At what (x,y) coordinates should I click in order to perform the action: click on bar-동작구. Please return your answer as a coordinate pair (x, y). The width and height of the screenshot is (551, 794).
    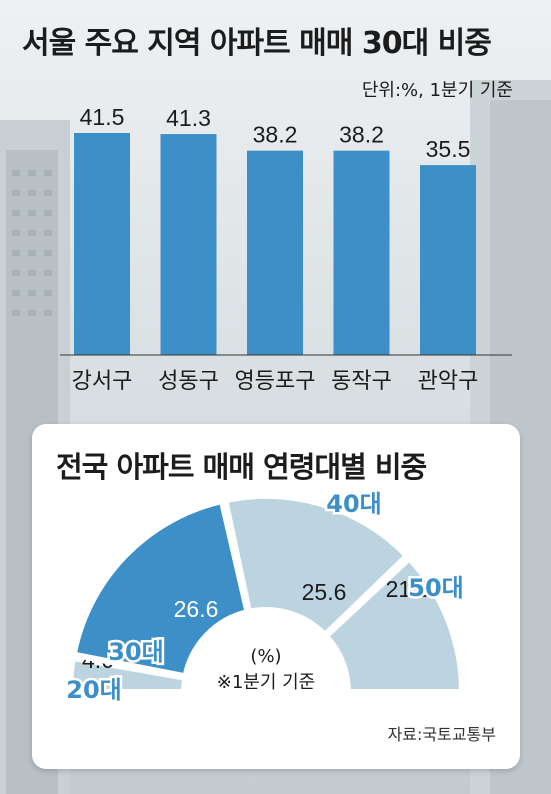
    Looking at the image, I should click on (361, 252).